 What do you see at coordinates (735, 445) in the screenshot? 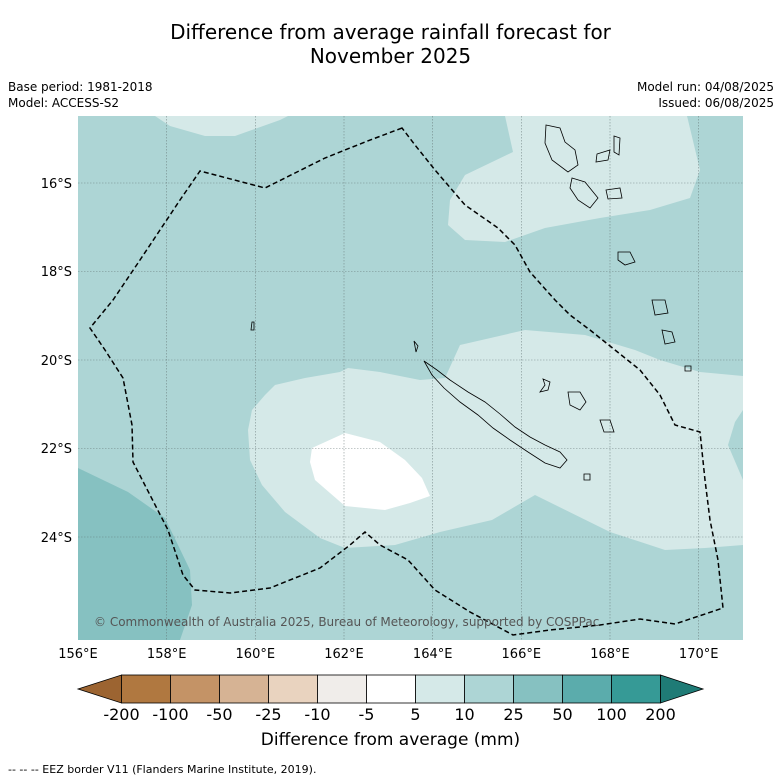
I see `anomaly-25-50-east-patch` at bounding box center [735, 445].